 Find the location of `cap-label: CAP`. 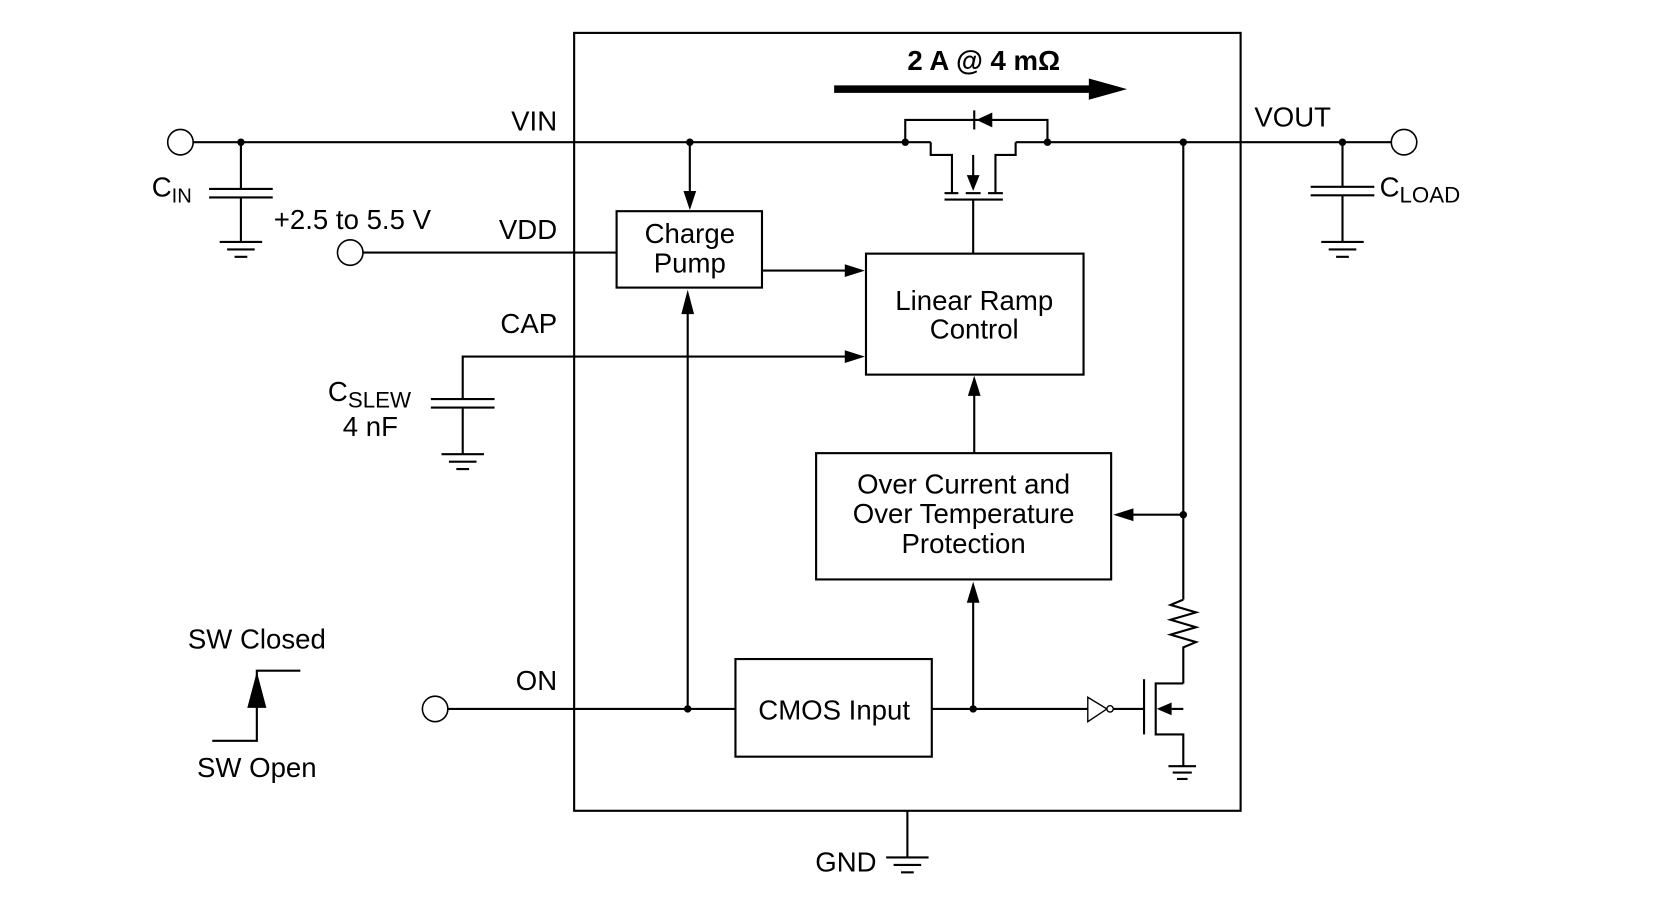

cap-label: CAP is located at coordinates (528, 323).